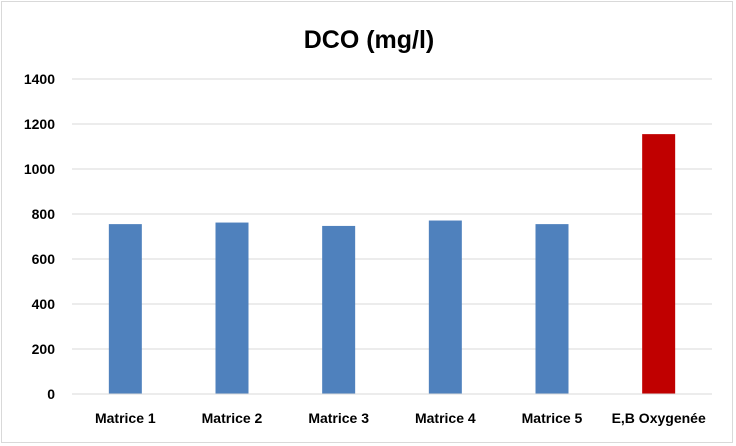 The image size is (736, 446). What do you see at coordinates (39, 124) in the screenshot?
I see `y-tick-label: 1200` at bounding box center [39, 124].